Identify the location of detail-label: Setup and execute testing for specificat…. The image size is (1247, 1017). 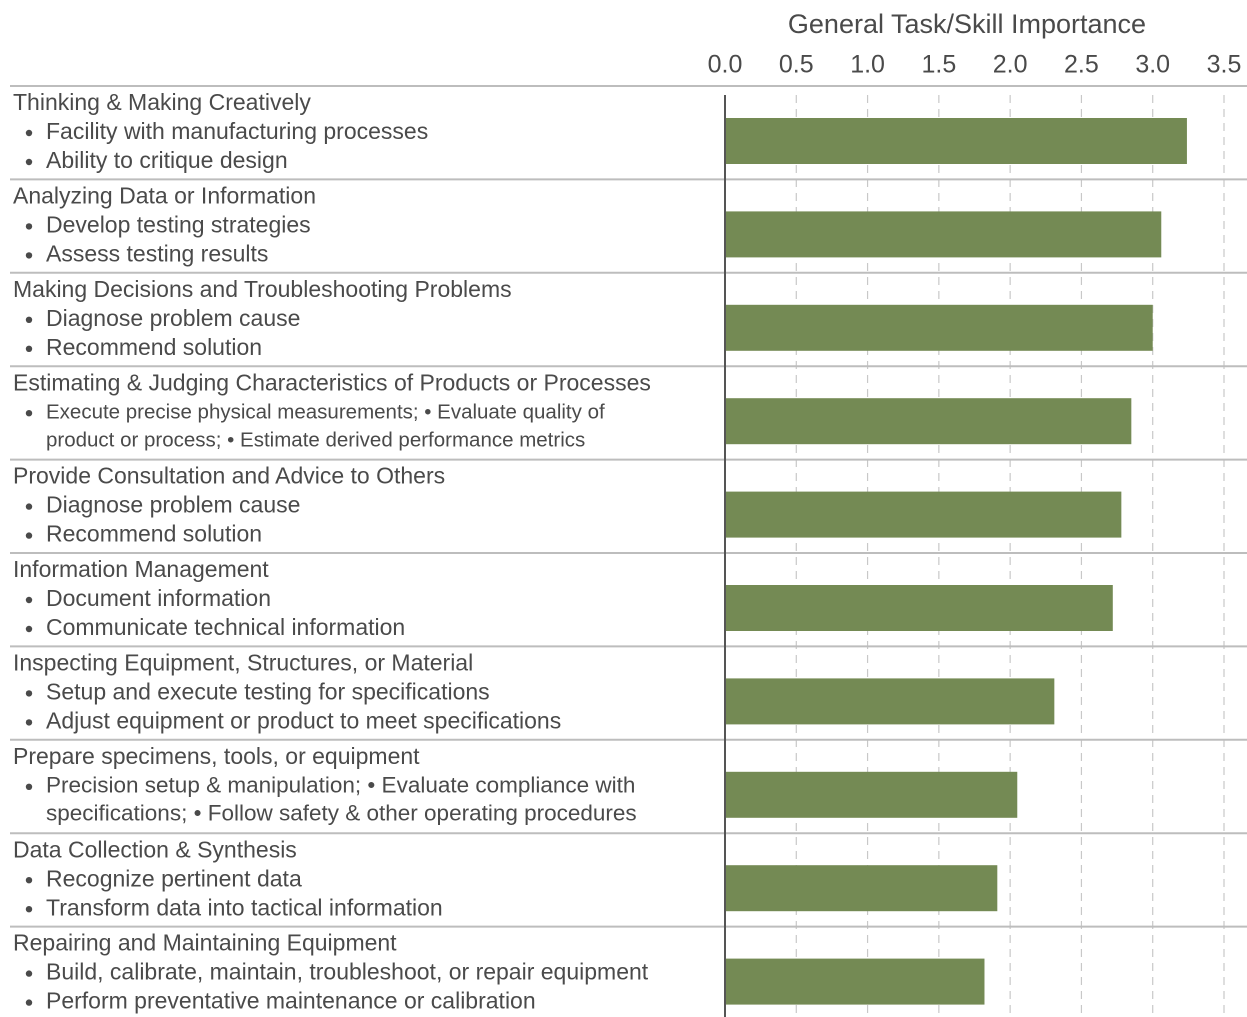
(268, 691).